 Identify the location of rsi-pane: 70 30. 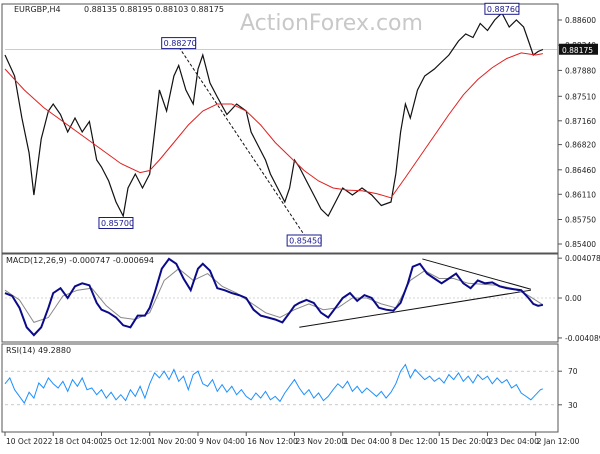
(291, 386).